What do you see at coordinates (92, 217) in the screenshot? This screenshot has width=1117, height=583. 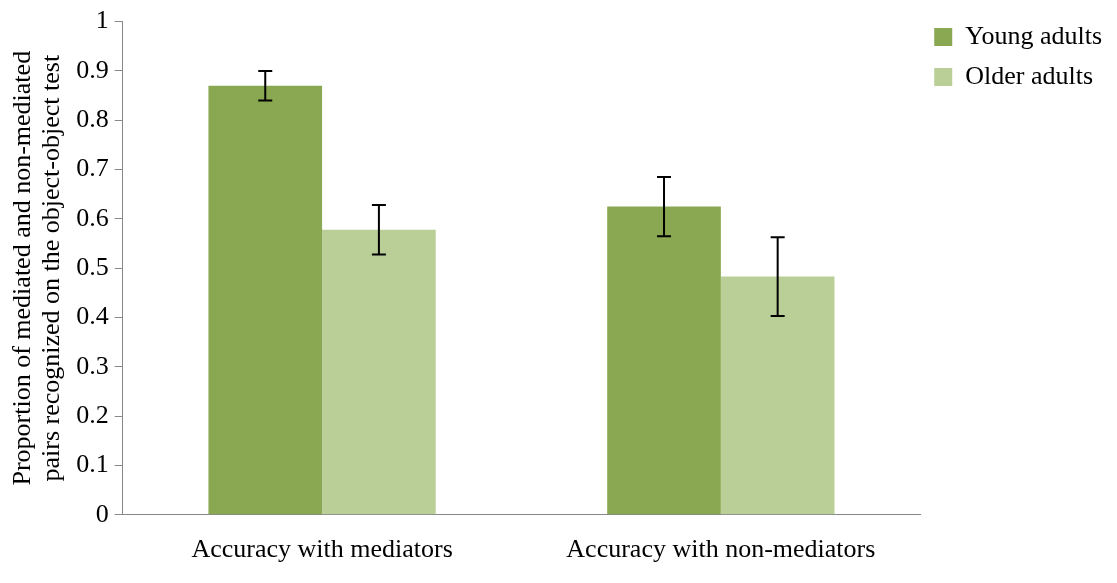 I see `y-tick-label: 0.6` at bounding box center [92, 217].